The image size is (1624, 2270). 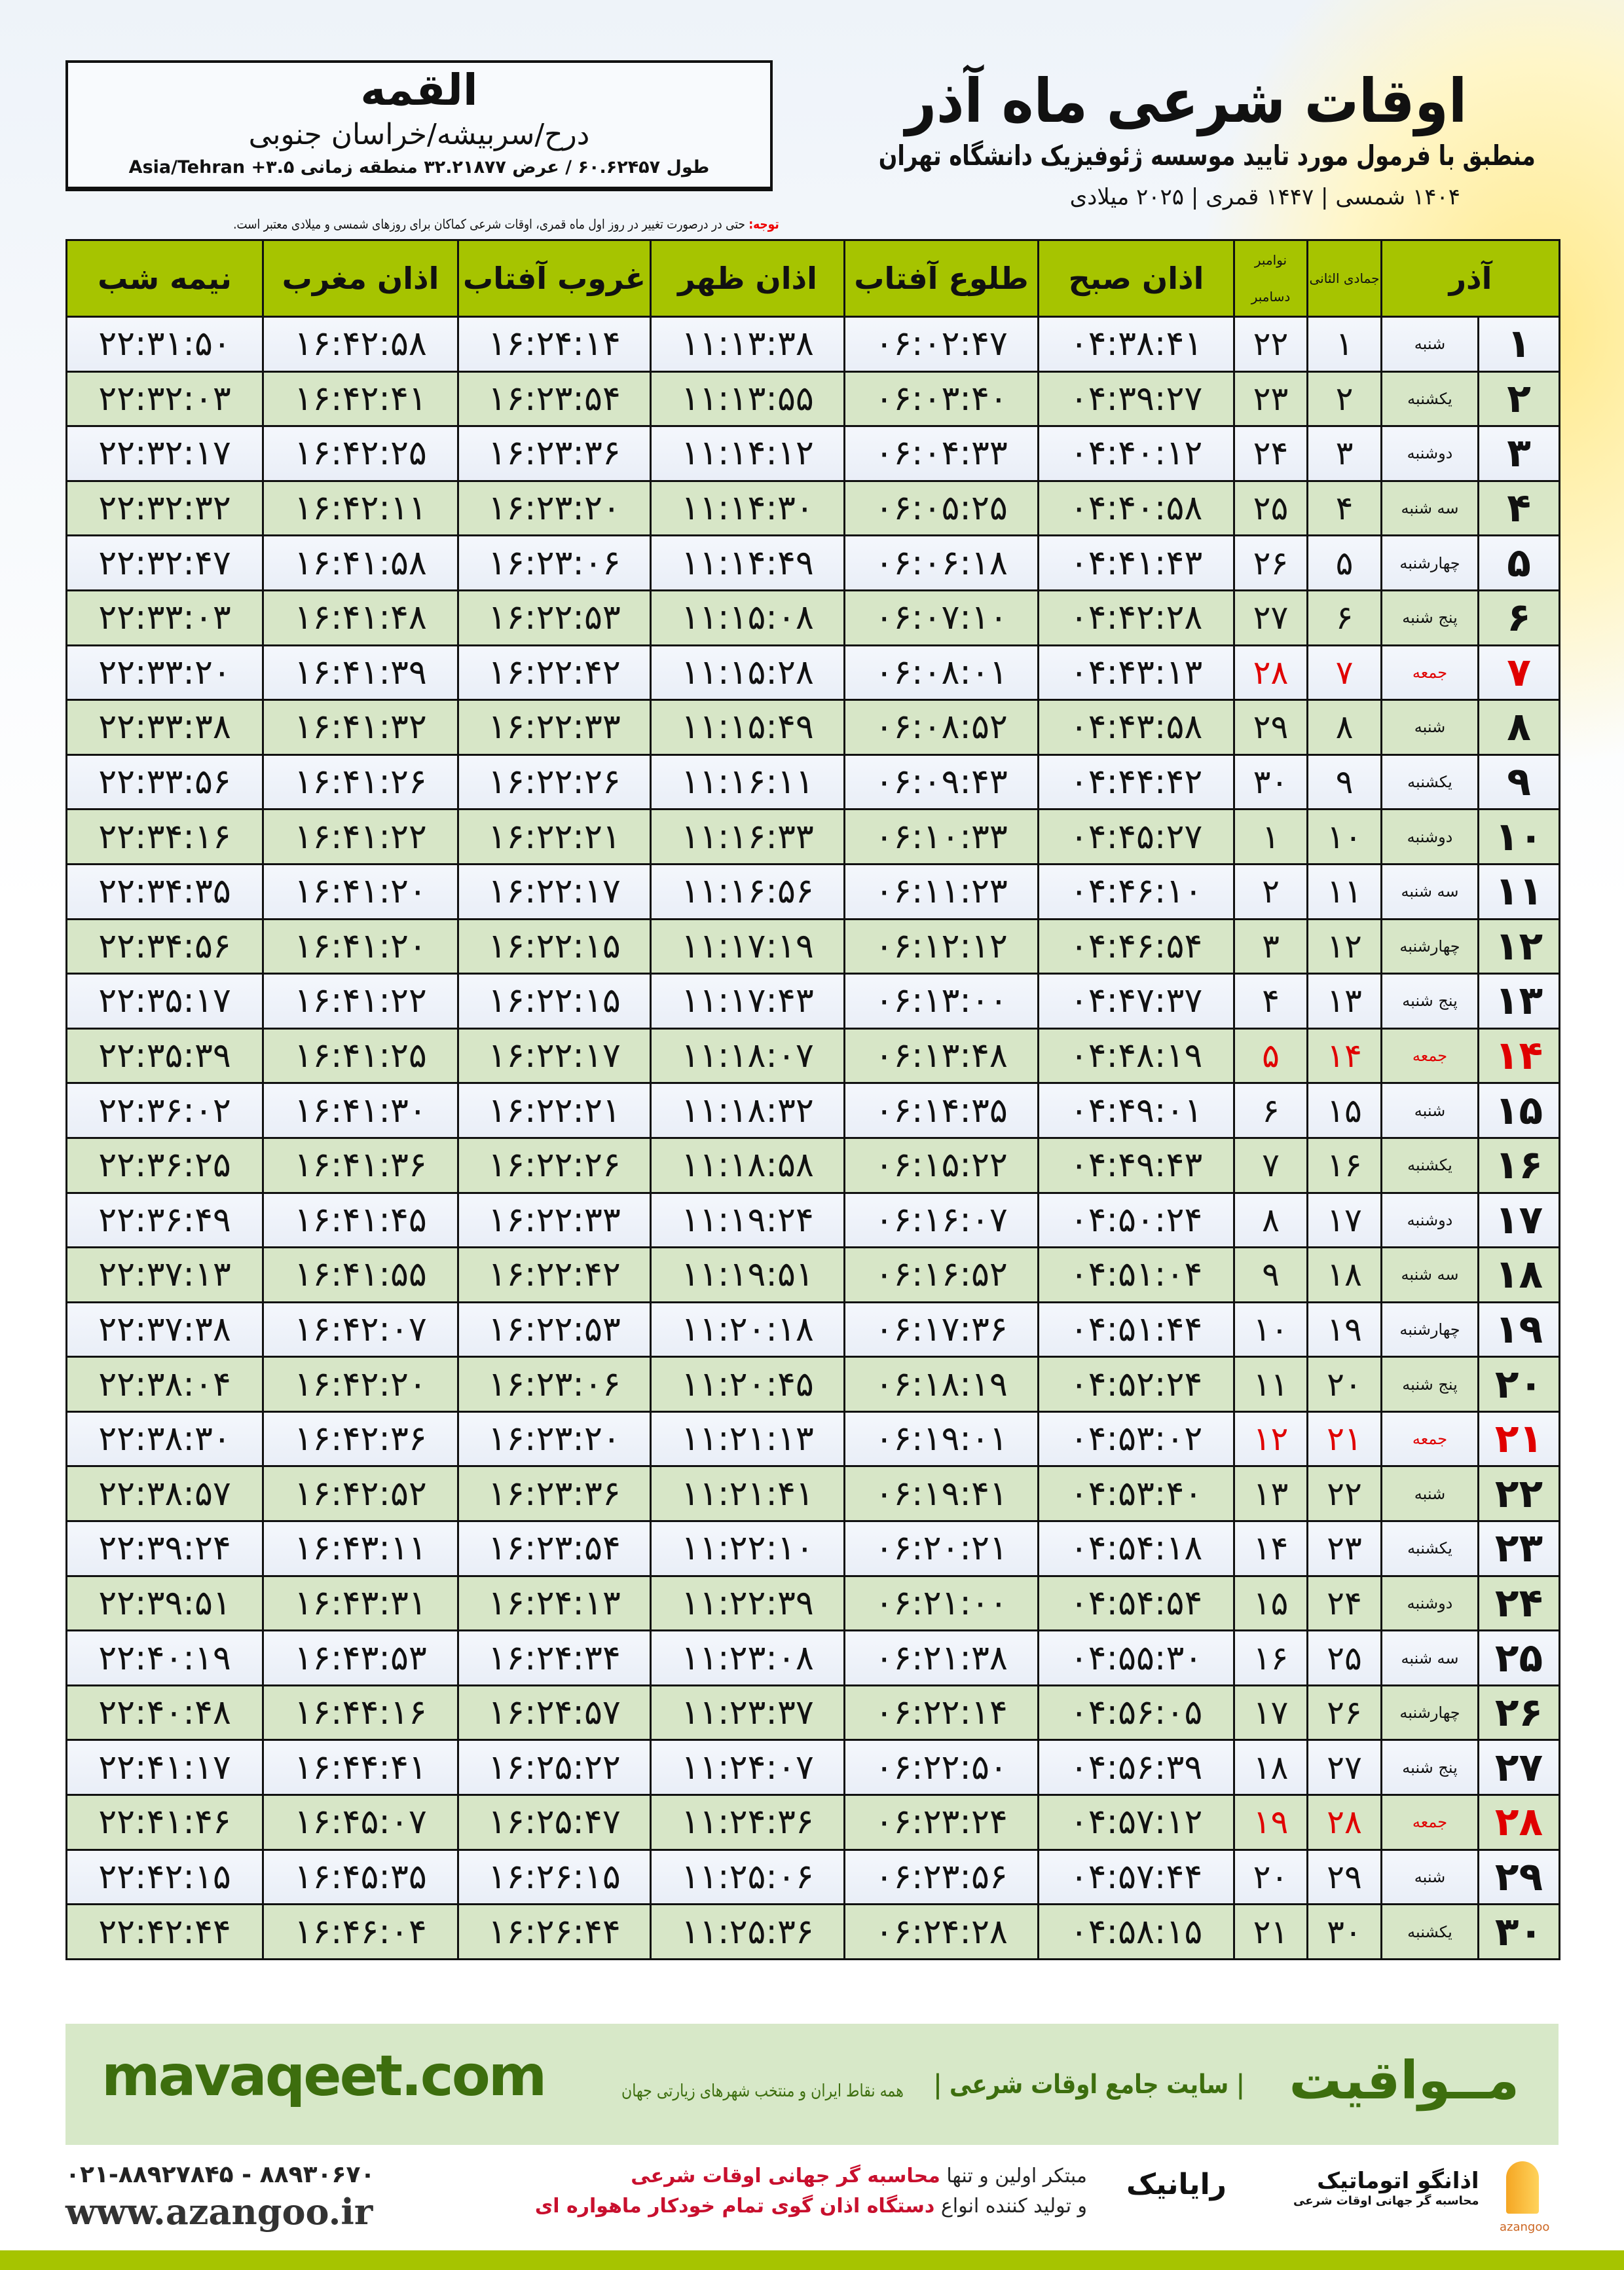 I want to click on day-cell: ۶, so click(x=1519, y=617).